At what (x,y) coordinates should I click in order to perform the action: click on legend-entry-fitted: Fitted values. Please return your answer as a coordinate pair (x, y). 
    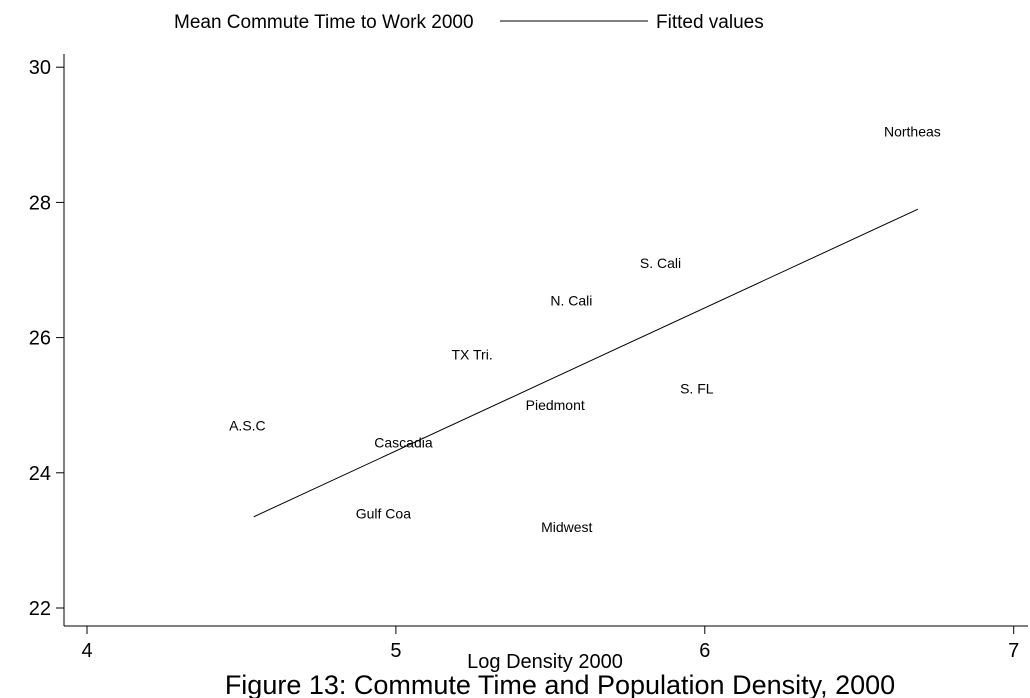
    Looking at the image, I should click on (710, 22).